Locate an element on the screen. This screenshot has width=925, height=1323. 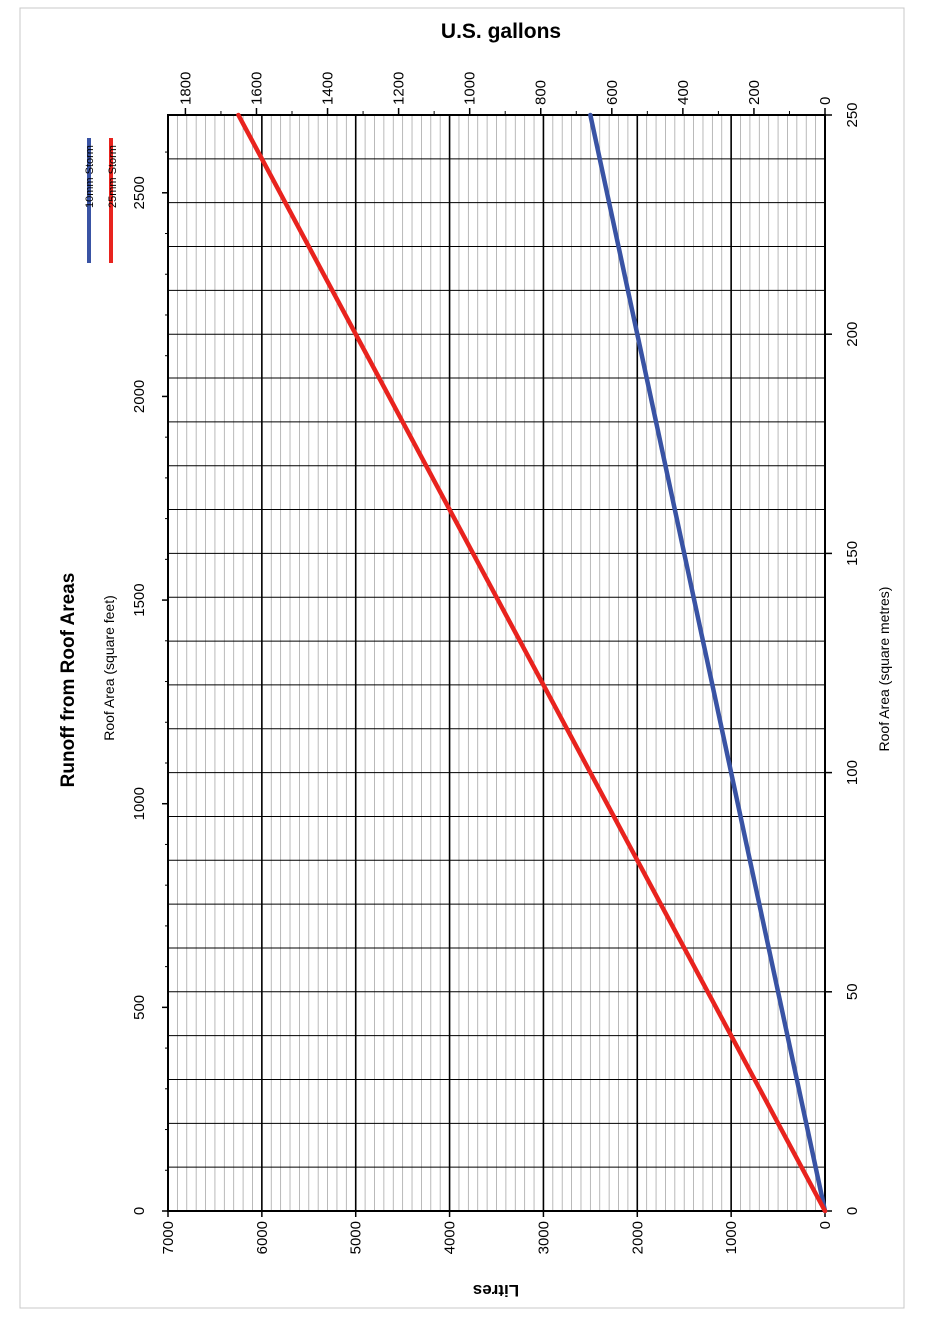
x2-tick-label: 2000 is located at coordinates (139, 396).